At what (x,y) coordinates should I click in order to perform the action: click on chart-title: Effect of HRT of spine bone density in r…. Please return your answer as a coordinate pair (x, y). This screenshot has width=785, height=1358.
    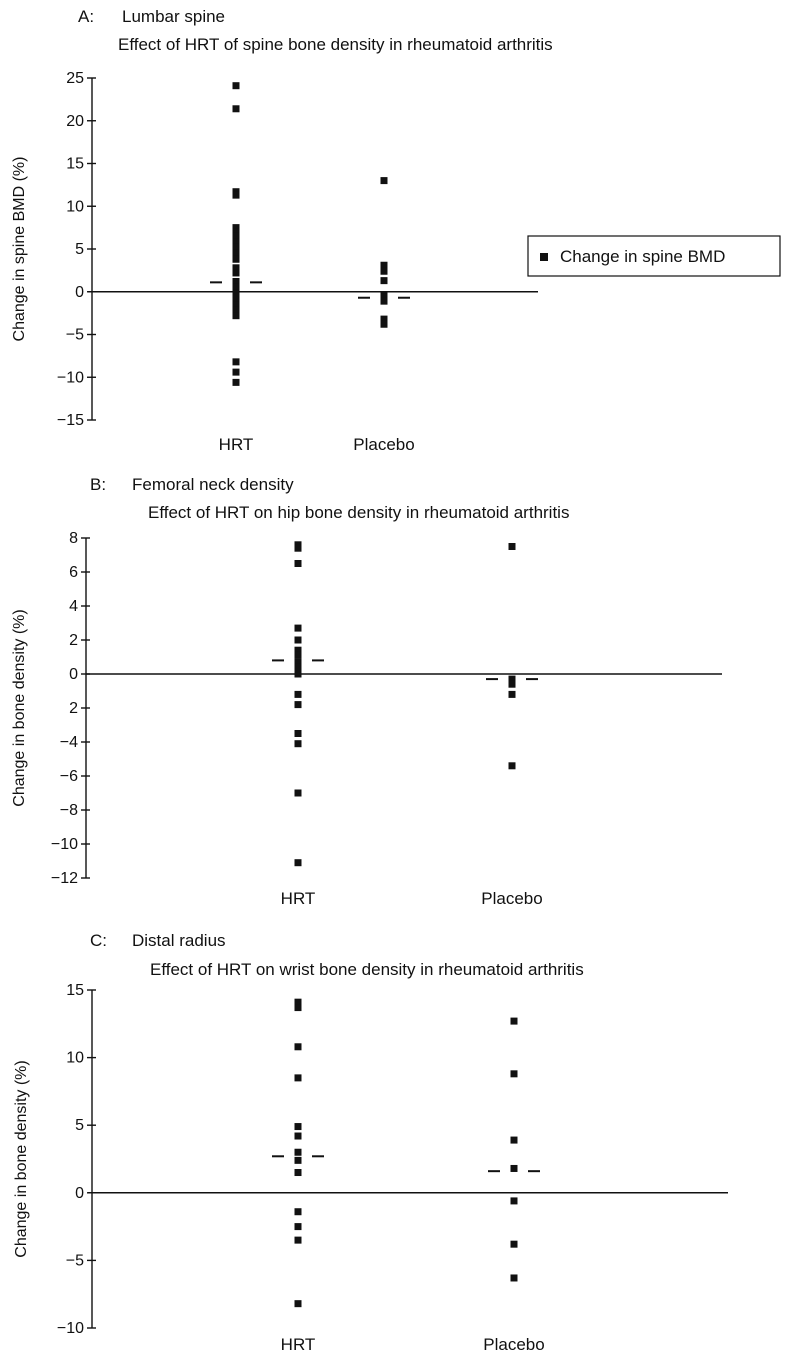
    Looking at the image, I should click on (335, 44).